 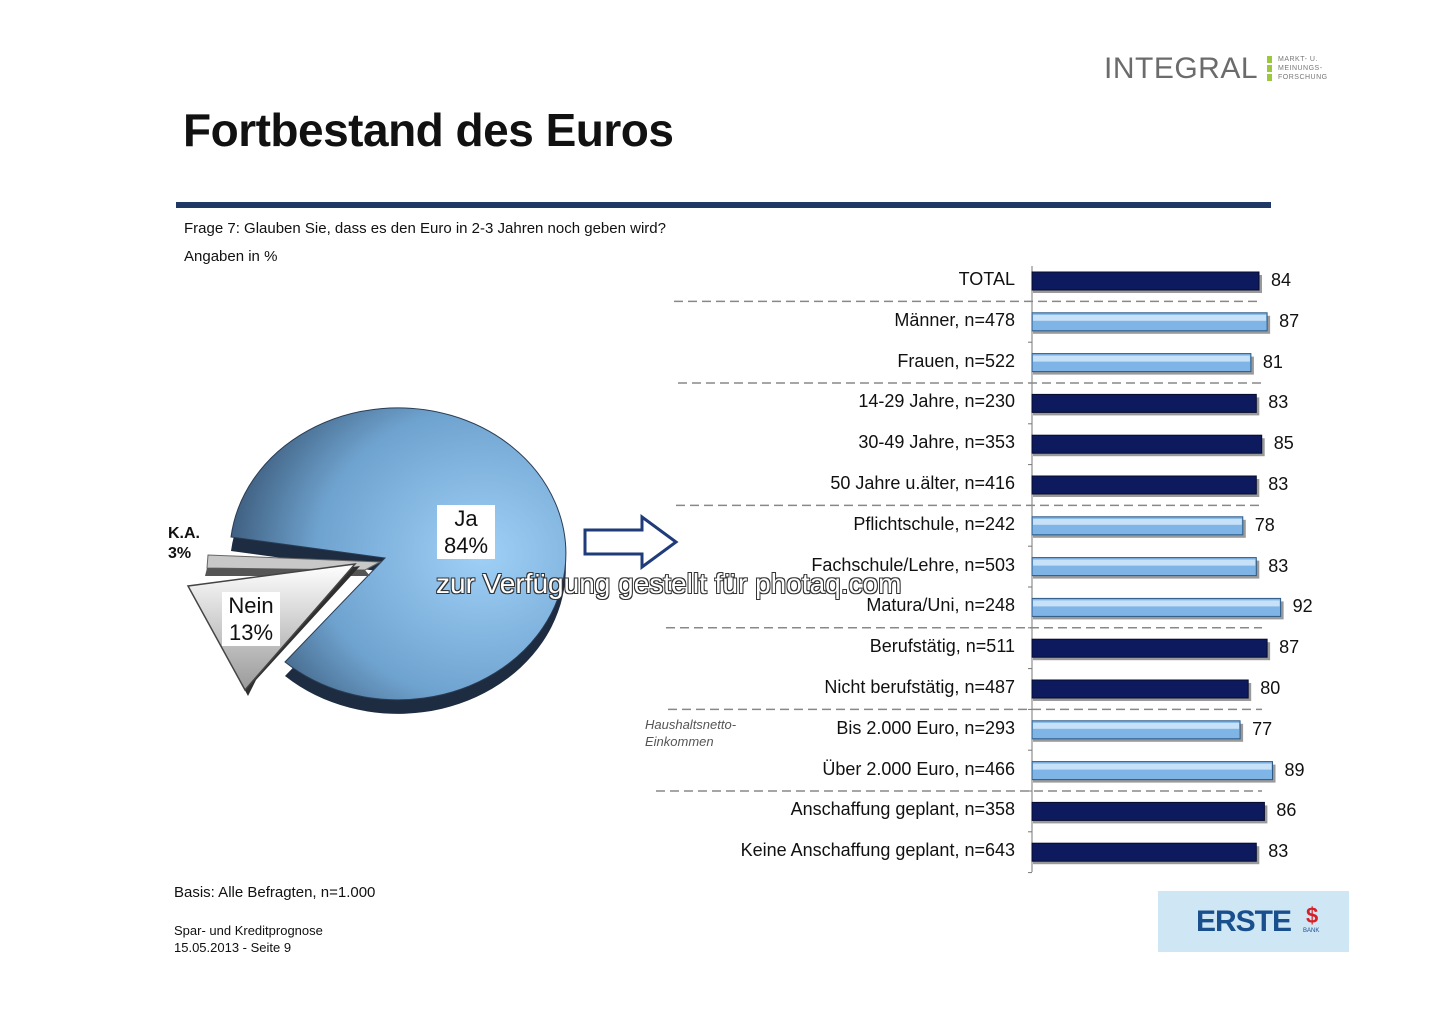 I want to click on integral-logo-word: INTEGRAL, so click(x=1181, y=68).